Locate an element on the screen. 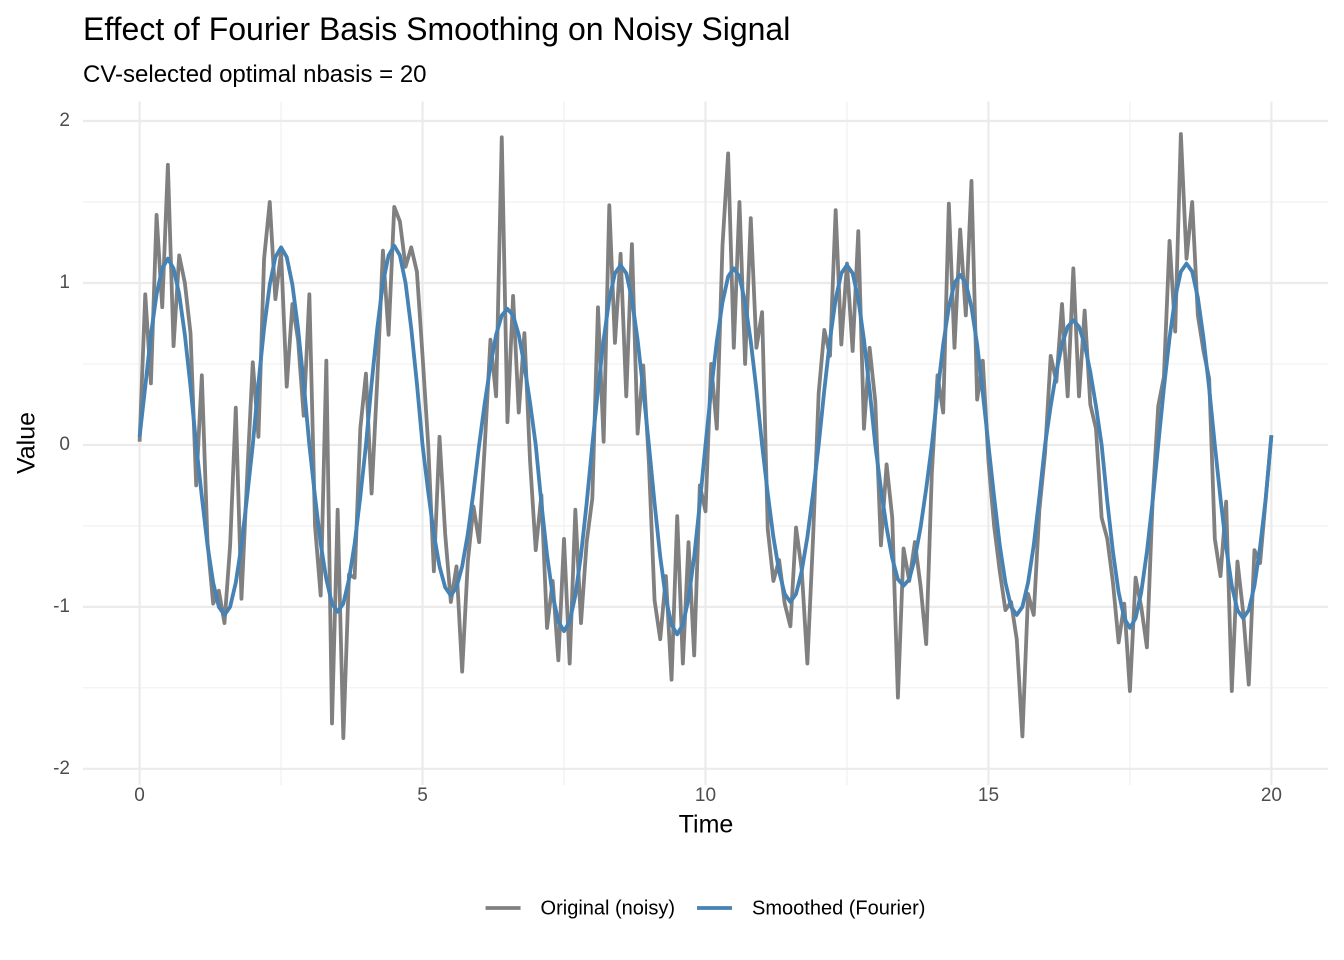 The width and height of the screenshot is (1344, 960). legend: Original (noisy) Smoothed (Fourier) is located at coordinates (705, 908).